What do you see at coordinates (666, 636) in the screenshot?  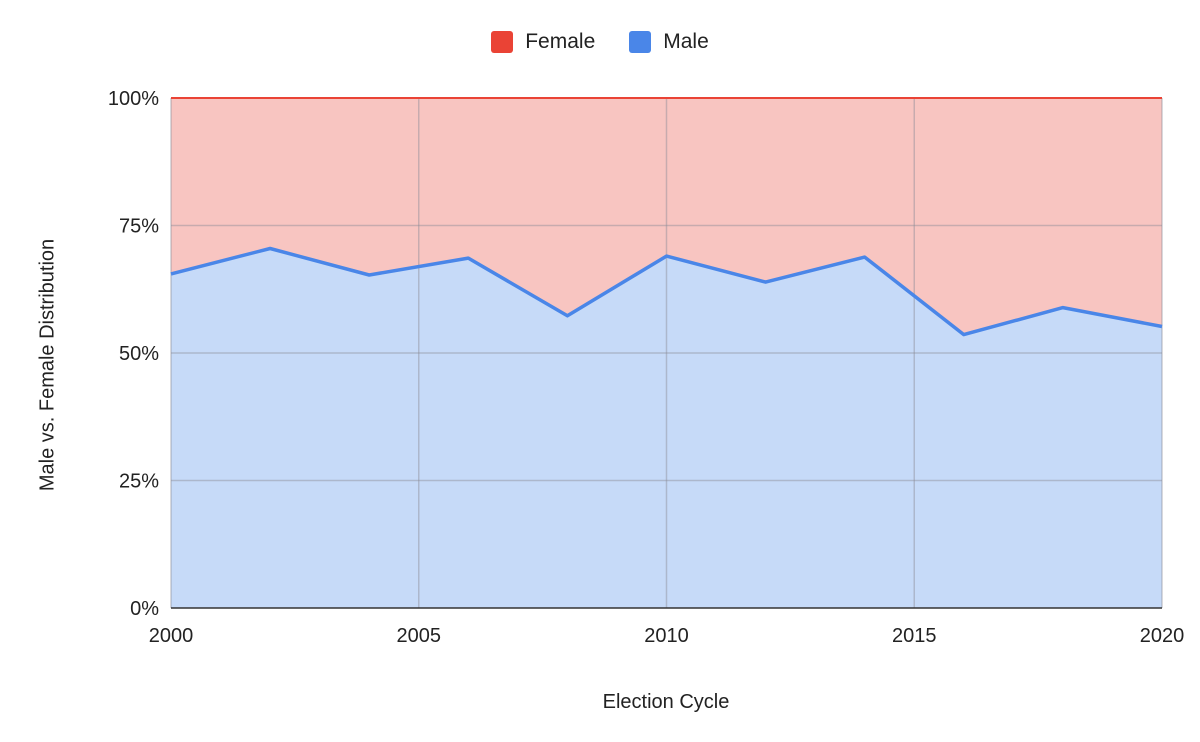 I see `x-tick-label-2010: 2010` at bounding box center [666, 636].